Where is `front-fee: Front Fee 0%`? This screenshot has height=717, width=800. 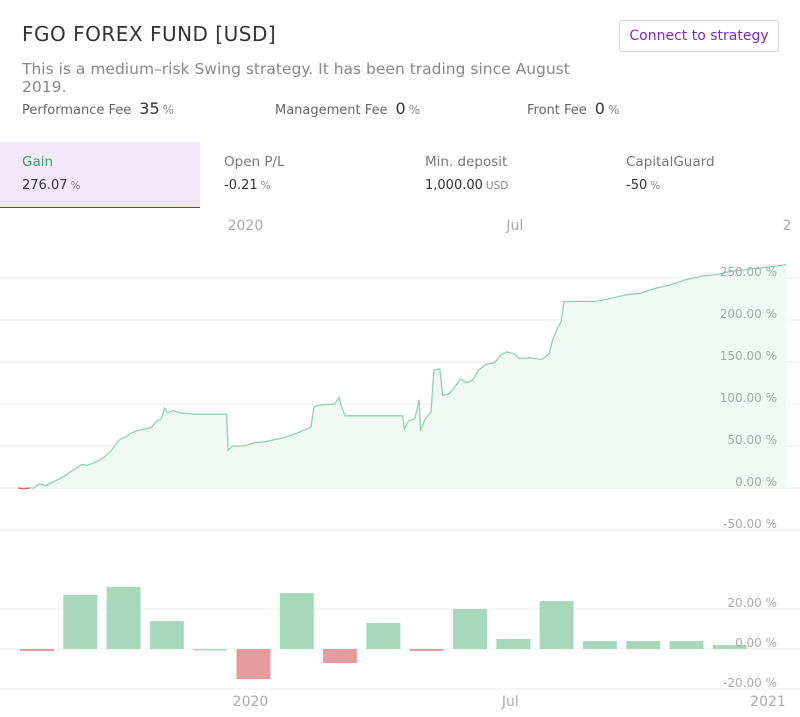
front-fee: Front Fee 0% is located at coordinates (573, 108).